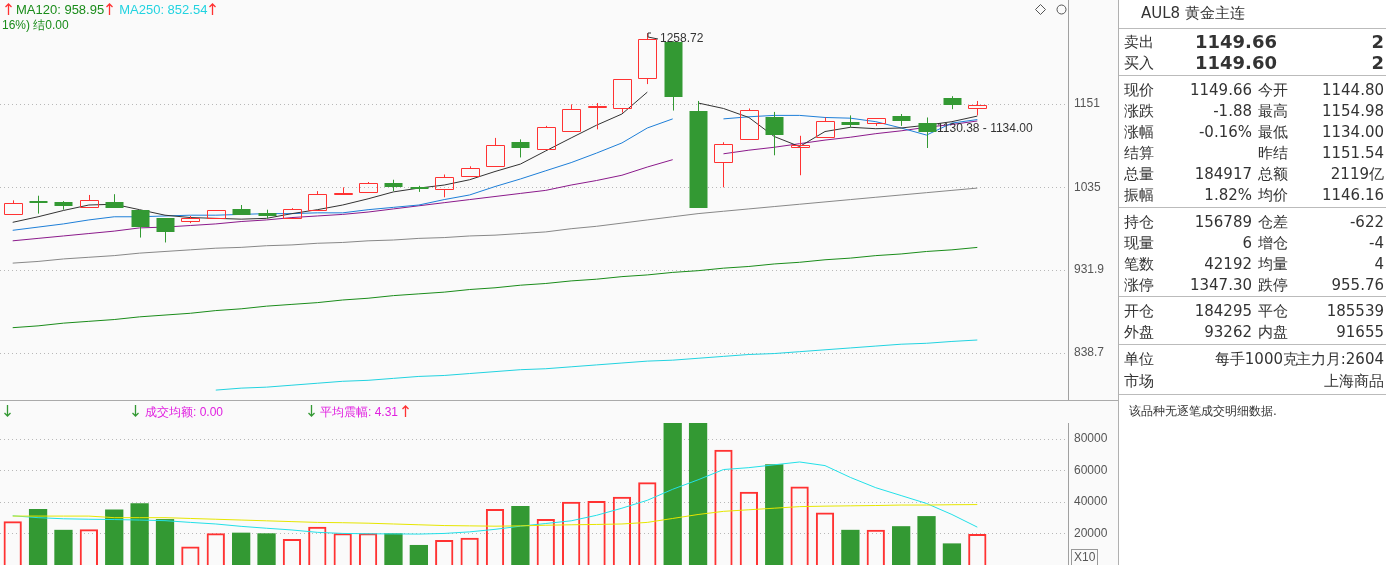 The width and height of the screenshot is (1386, 565). What do you see at coordinates (1139, 153) in the screenshot?
I see `text: 结算` at bounding box center [1139, 153].